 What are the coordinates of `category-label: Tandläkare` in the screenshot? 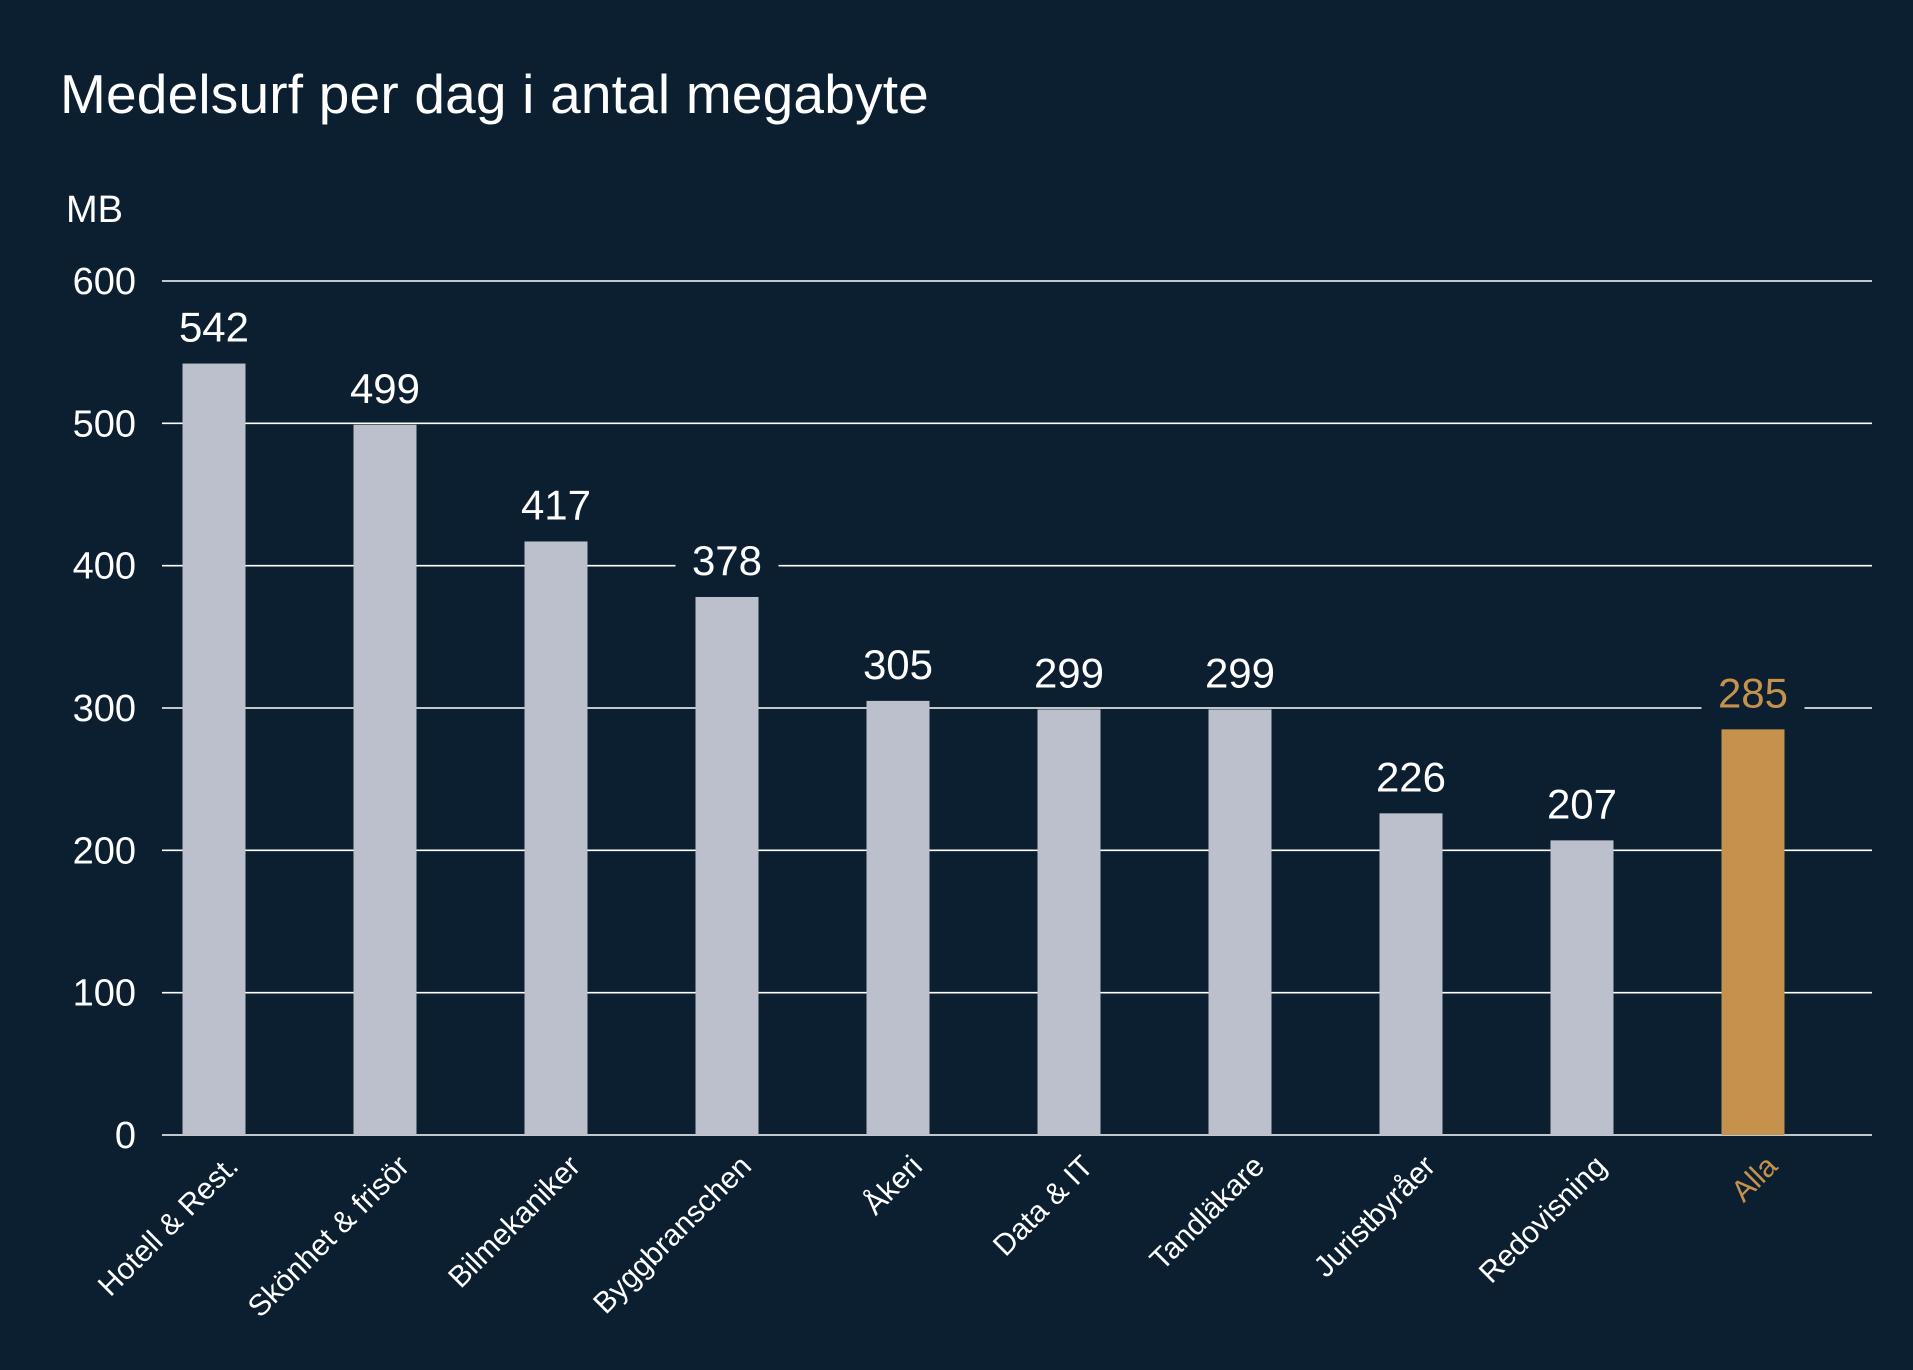 It's located at (1207, 1213).